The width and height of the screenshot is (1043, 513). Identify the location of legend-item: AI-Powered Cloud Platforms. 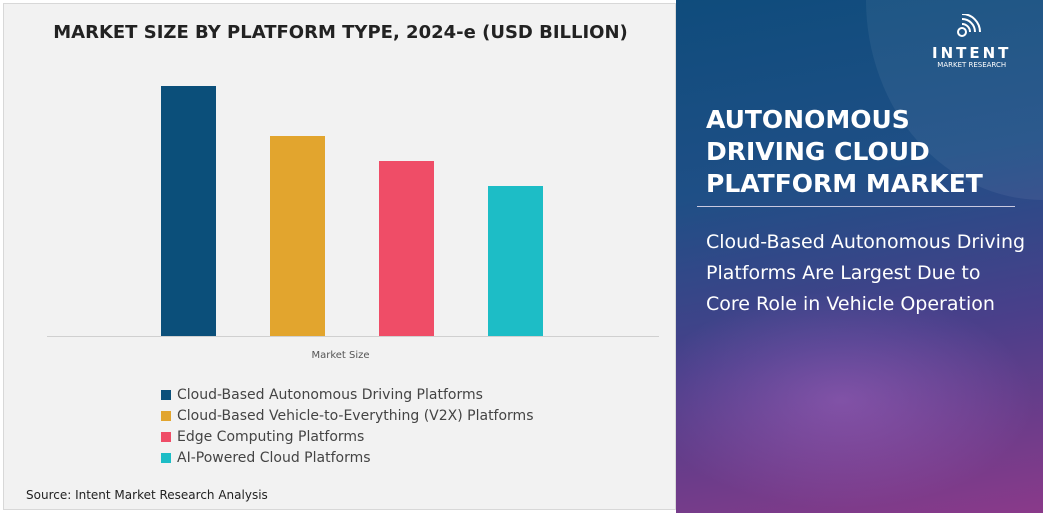
(347, 457).